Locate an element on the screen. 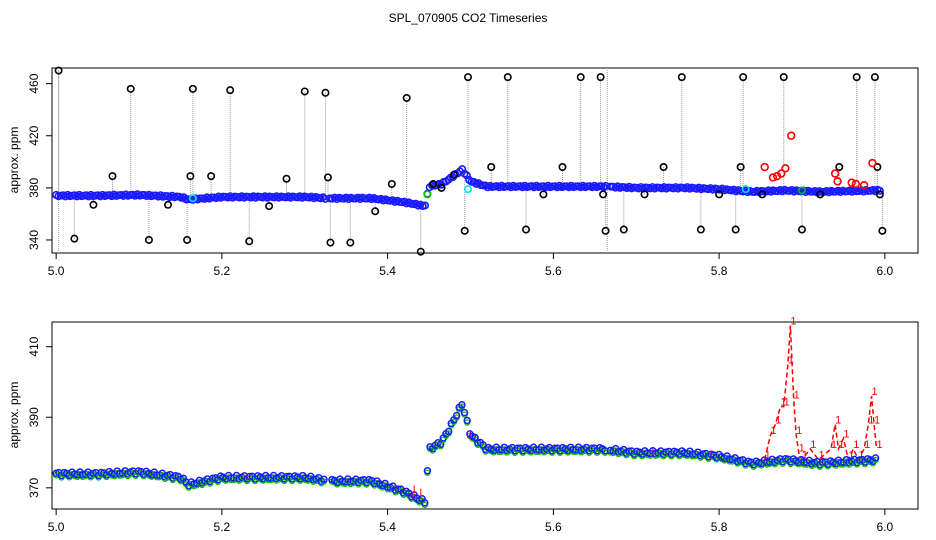 The image size is (936, 540). series-line is located at coordinates (820, 393).